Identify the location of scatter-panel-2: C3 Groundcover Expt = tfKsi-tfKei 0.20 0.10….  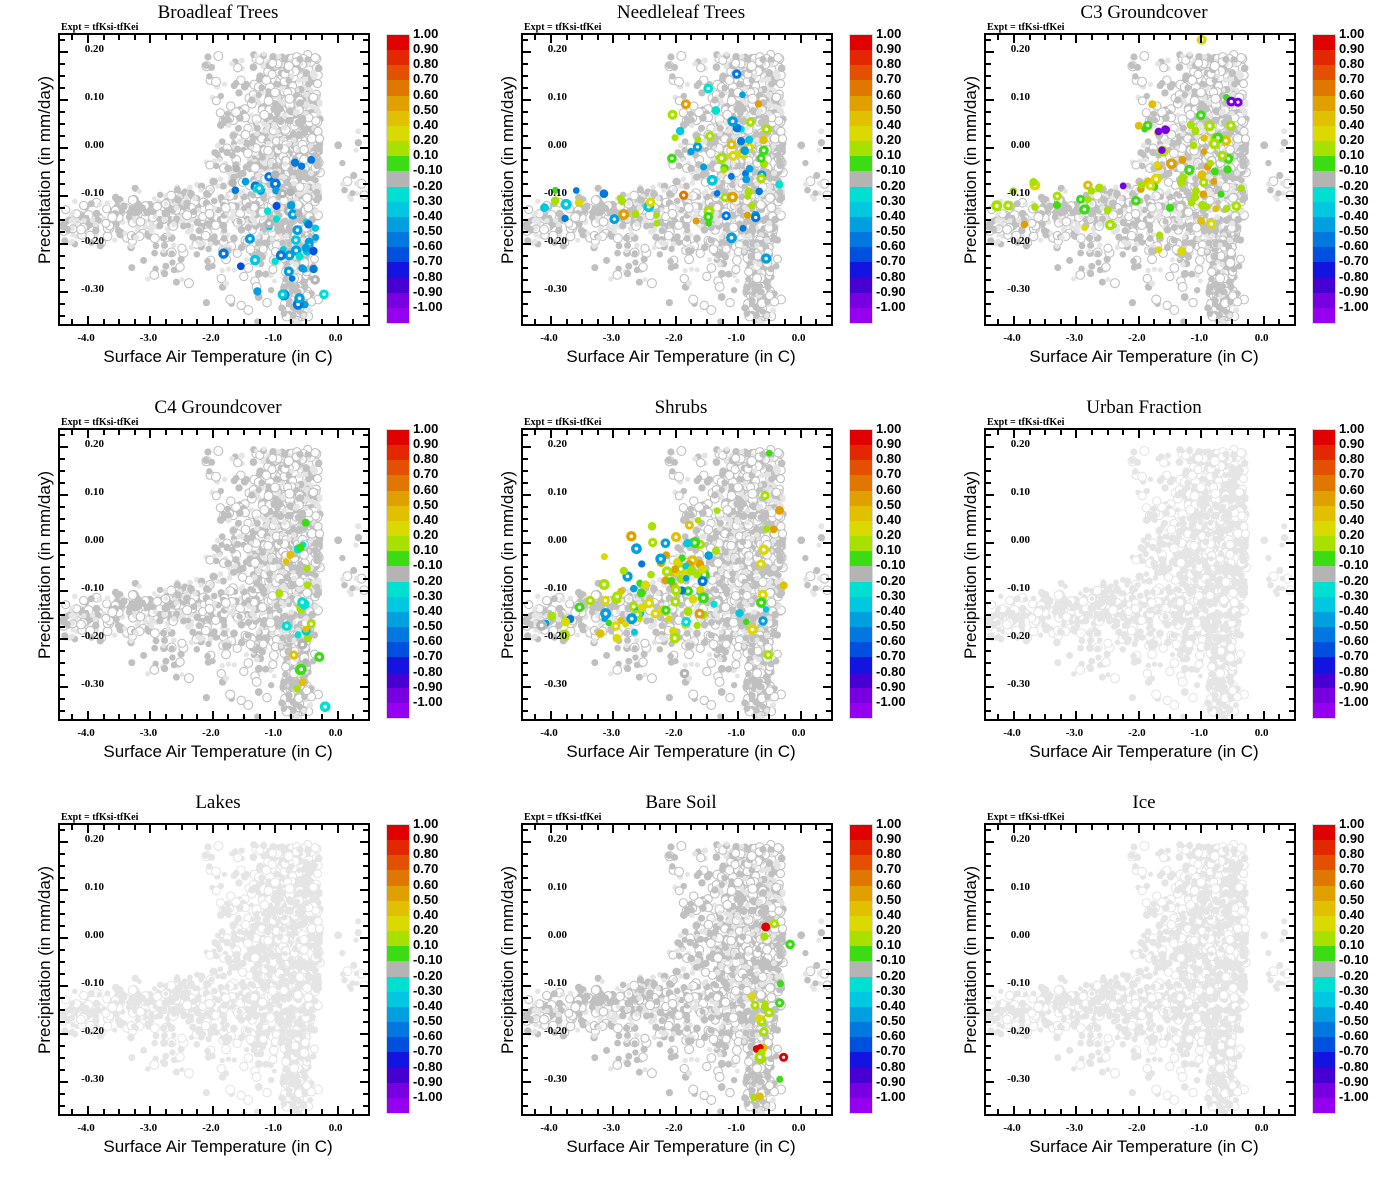
(1161, 199).